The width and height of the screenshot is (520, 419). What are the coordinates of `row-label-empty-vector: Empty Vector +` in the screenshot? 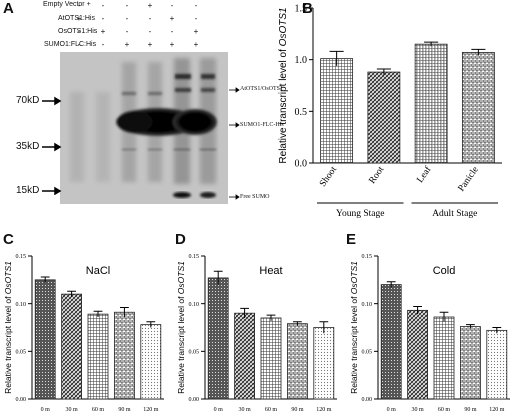 It's located at (67, 4).